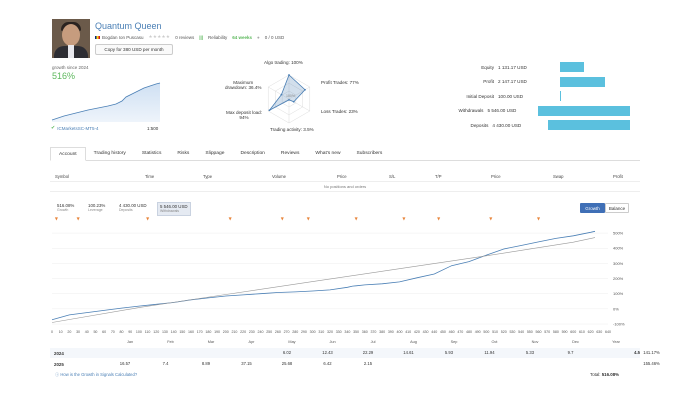 The image size is (680, 400). What do you see at coordinates (599, 332) in the screenshot?
I see `x-tick-label: 630` at bounding box center [599, 332].